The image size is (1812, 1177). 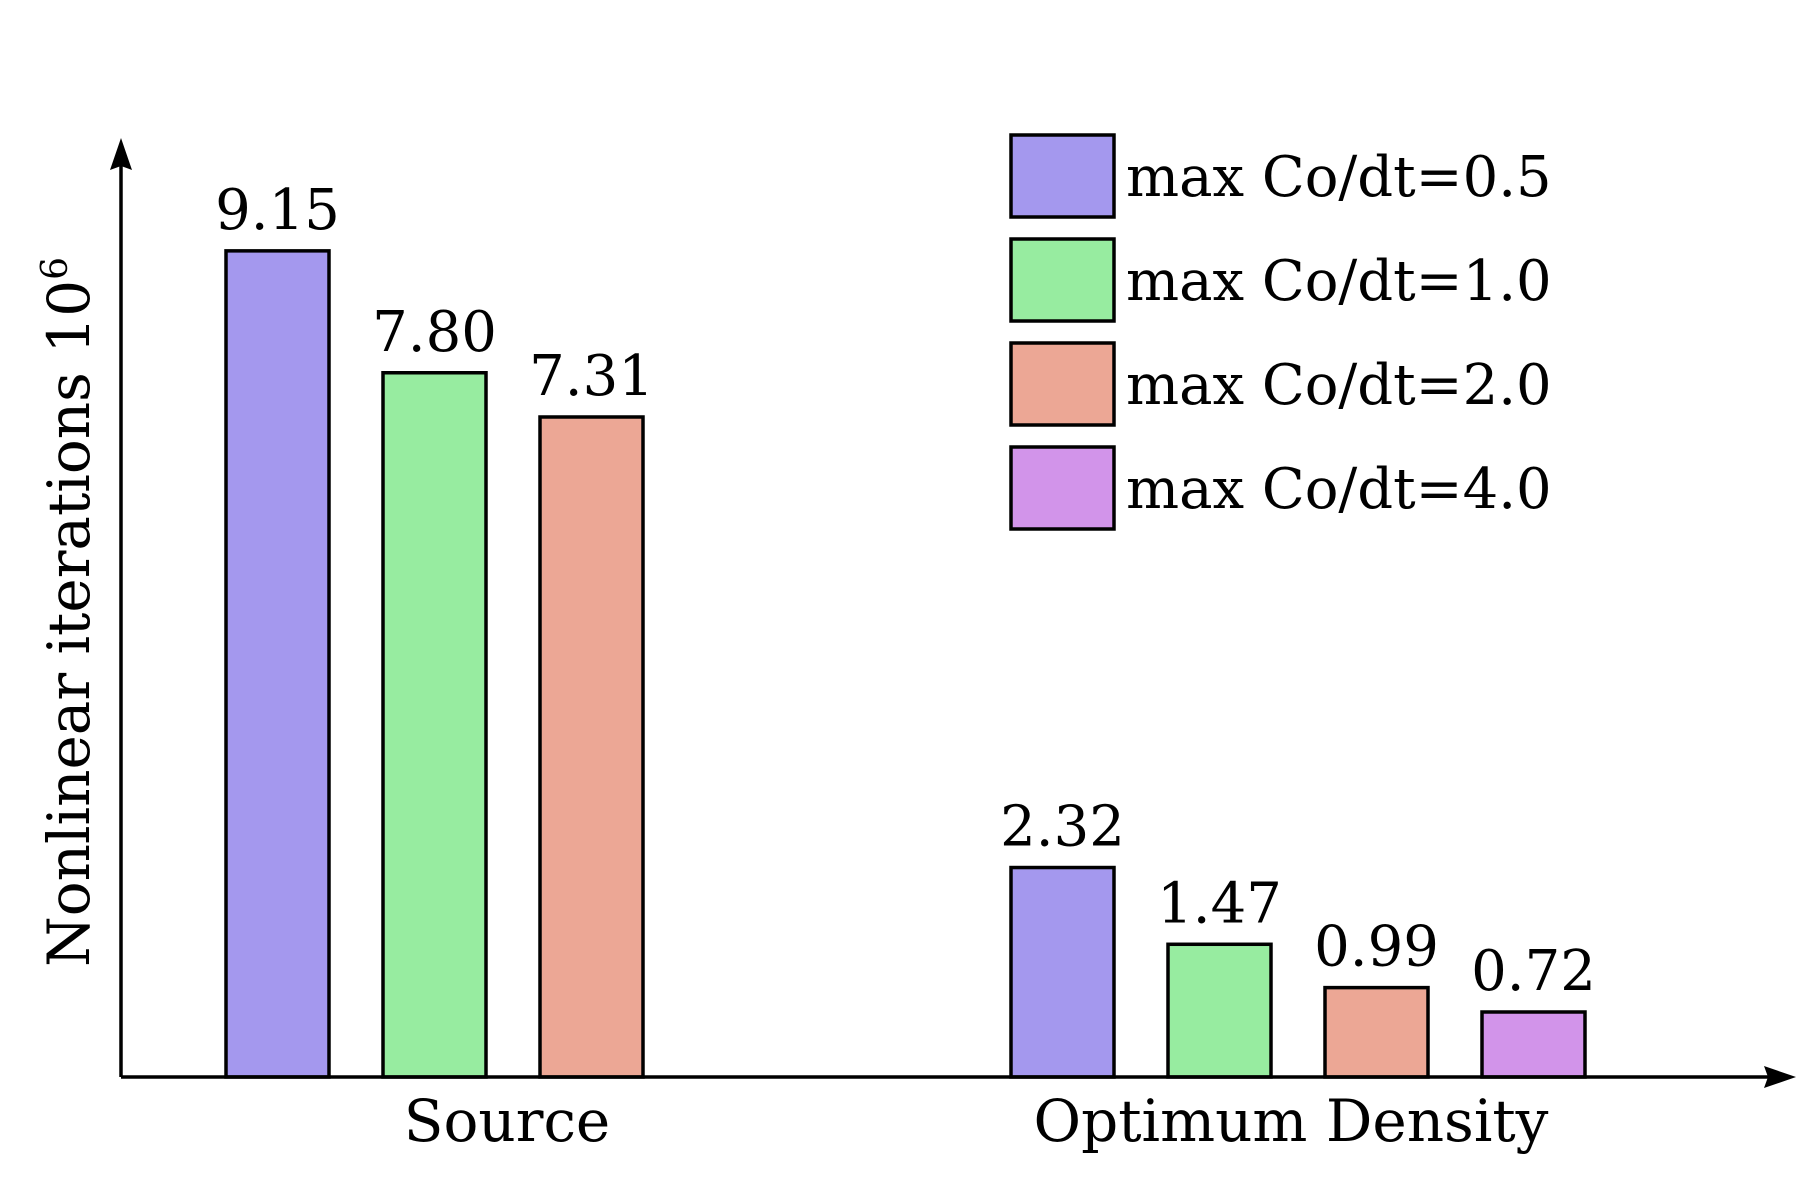 What do you see at coordinates (1062, 827) in the screenshot?
I see `data-label-optimum-density-max-co-dt-0-5: 2.32` at bounding box center [1062, 827].